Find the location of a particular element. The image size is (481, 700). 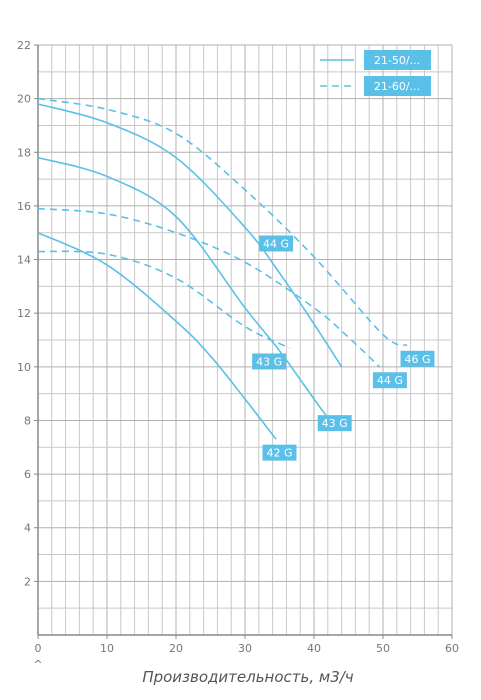

y-tick-label: 4 is located at coordinates (27, 528).